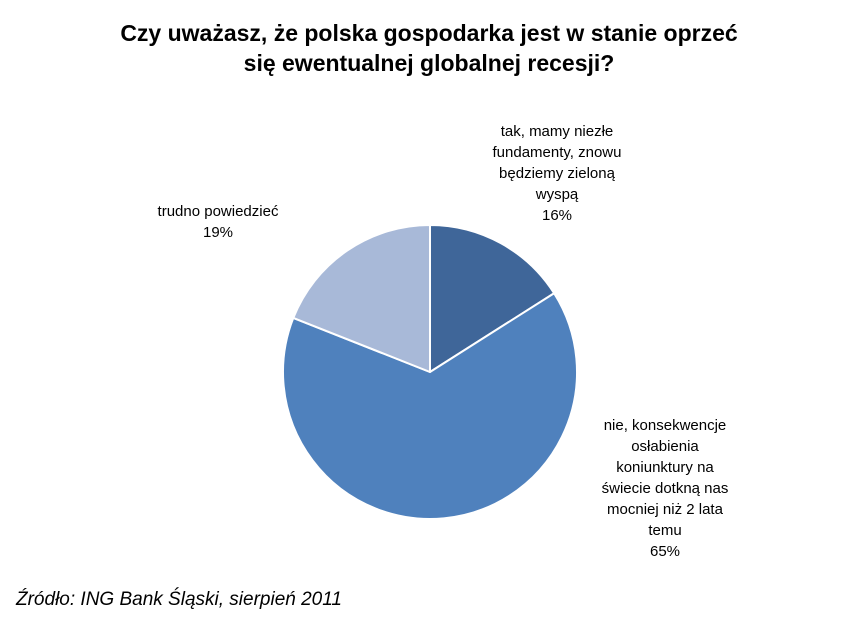  What do you see at coordinates (665, 509) in the screenshot?
I see `slice-label-nie-line-5: mocniej niż 2 lata` at bounding box center [665, 509].